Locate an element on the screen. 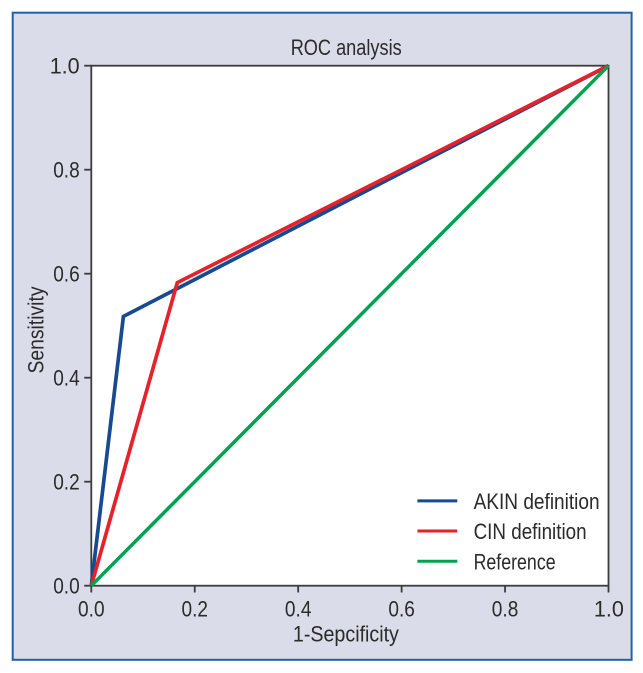 This screenshot has width=643, height=673. svg-text: CIN definition is located at coordinates (530, 531).